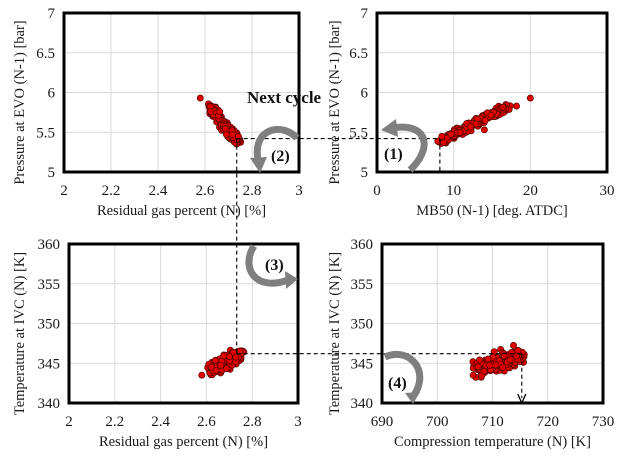  Describe the element at coordinates (49, 285) in the screenshot. I see `y-tick-label: 355` at that location.